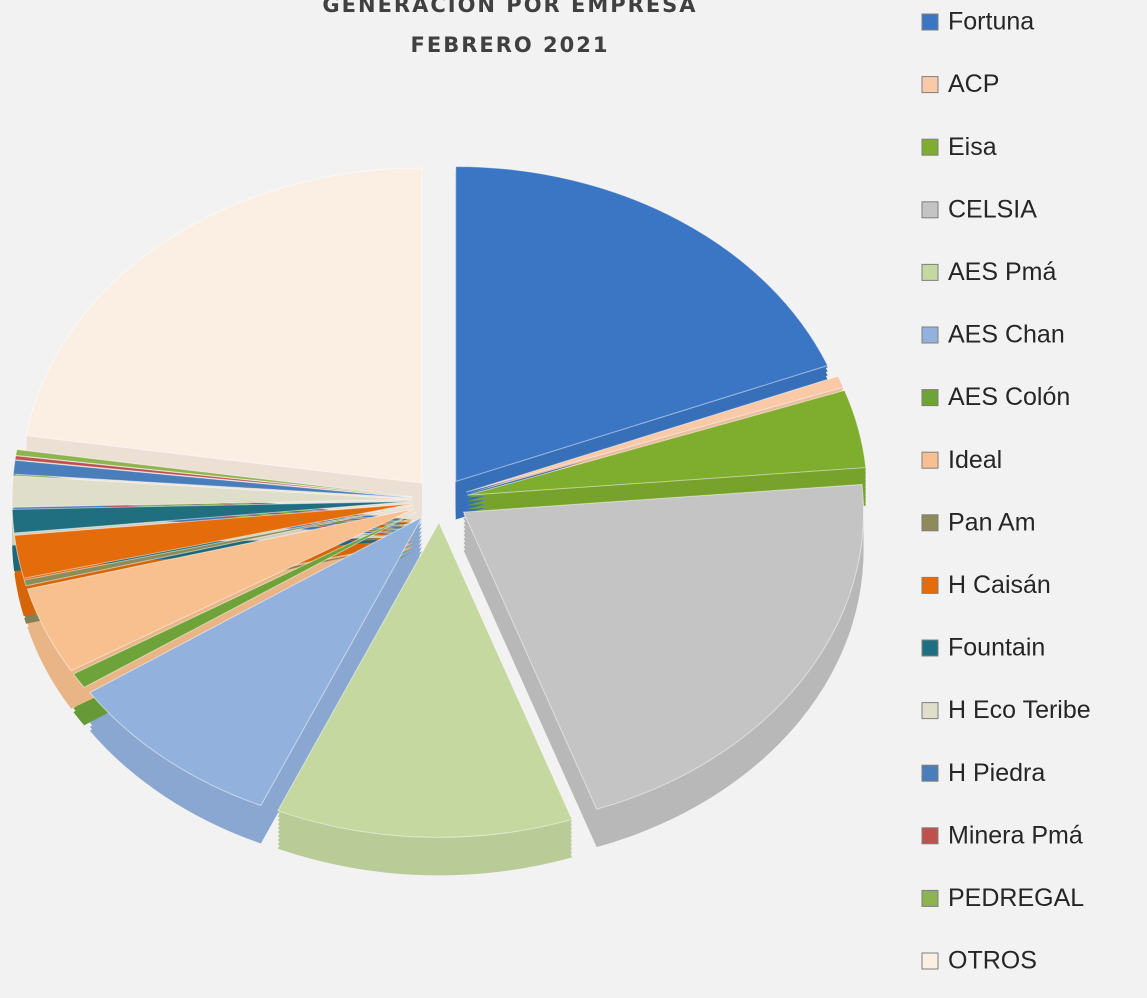 The image size is (1147, 998). Describe the element at coordinates (973, 84) in the screenshot. I see `legend-label: ACP` at that location.